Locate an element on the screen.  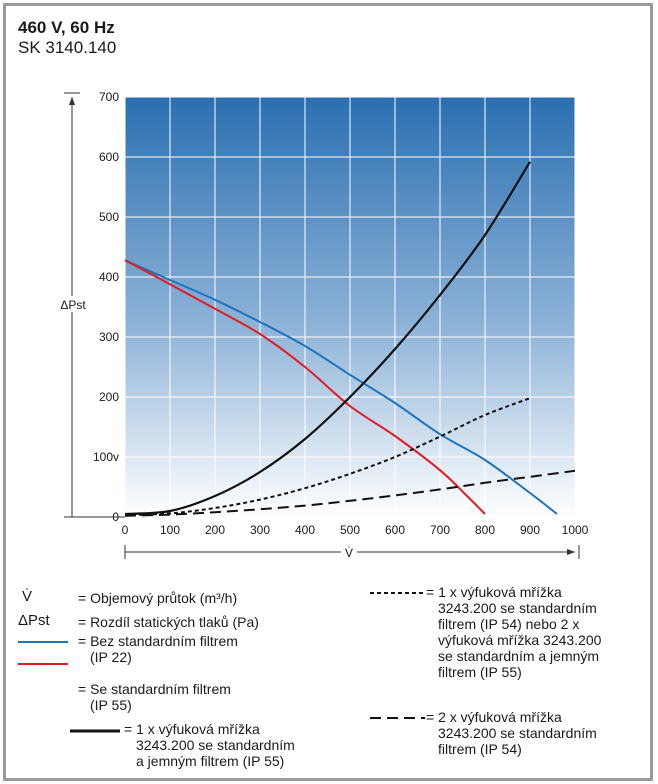
legend-v-symbol: V̇ is located at coordinates (27, 596).